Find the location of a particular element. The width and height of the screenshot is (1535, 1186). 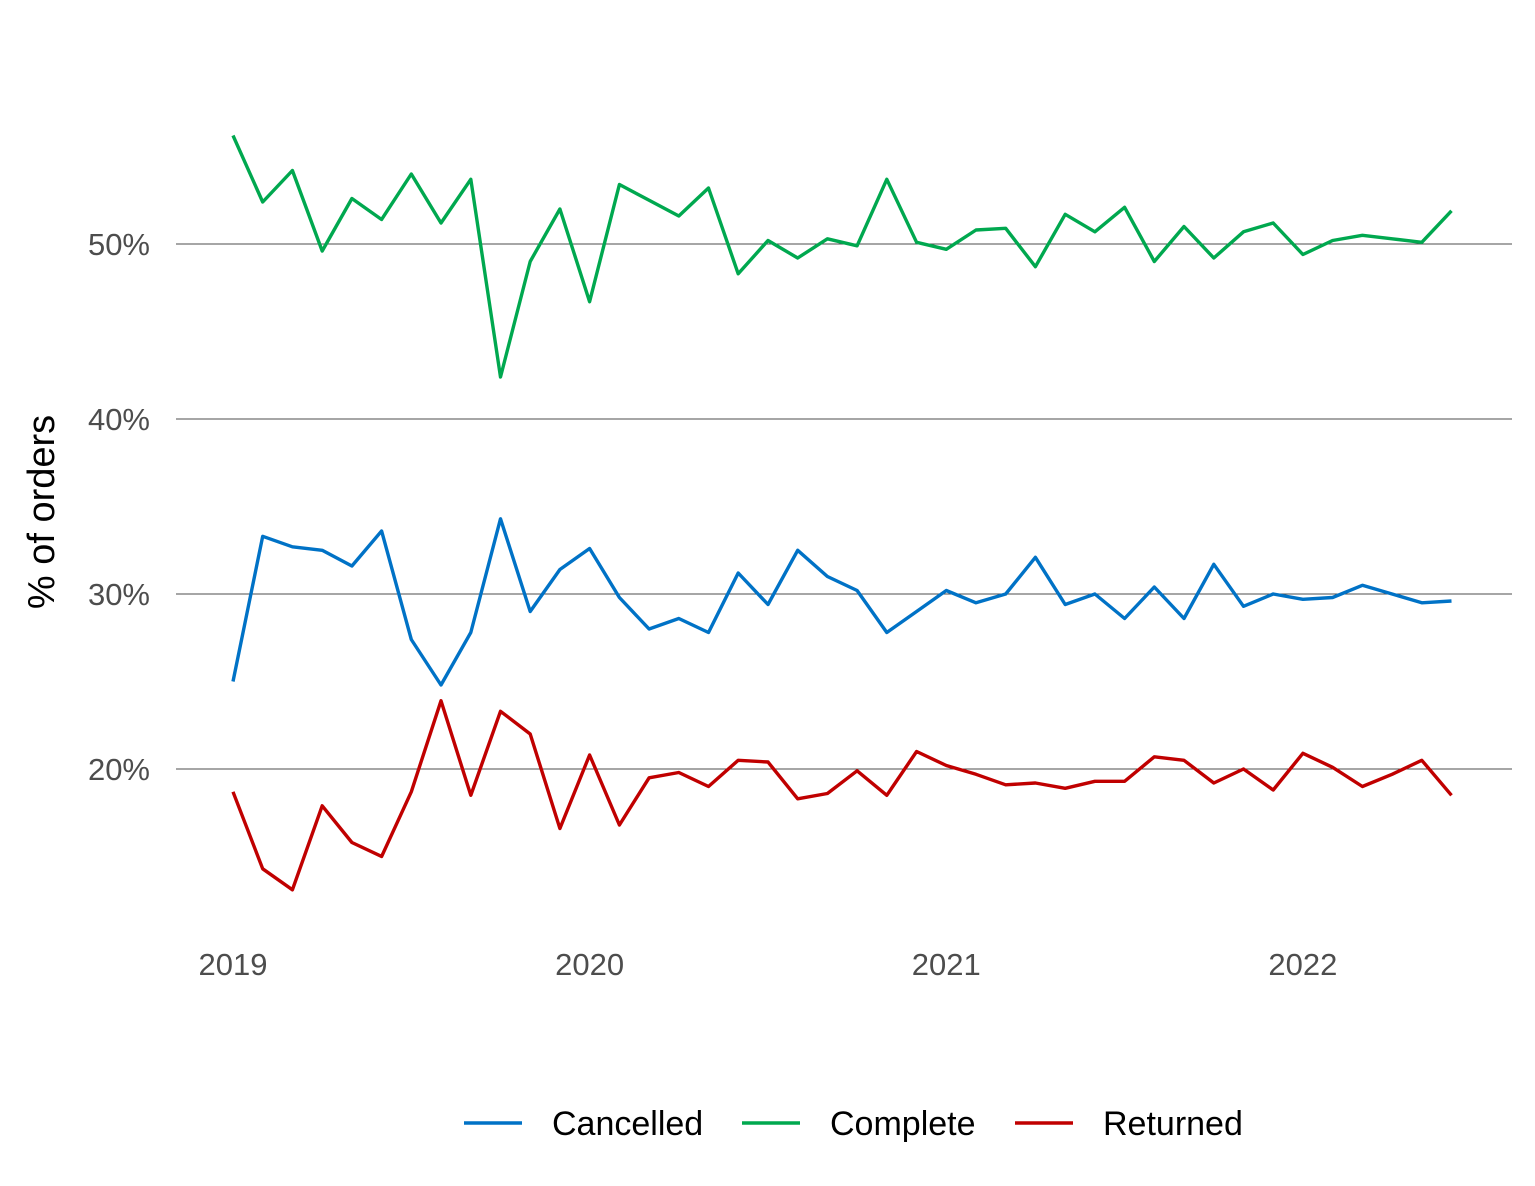

legend-label: Cancelled is located at coordinates (627, 1124).